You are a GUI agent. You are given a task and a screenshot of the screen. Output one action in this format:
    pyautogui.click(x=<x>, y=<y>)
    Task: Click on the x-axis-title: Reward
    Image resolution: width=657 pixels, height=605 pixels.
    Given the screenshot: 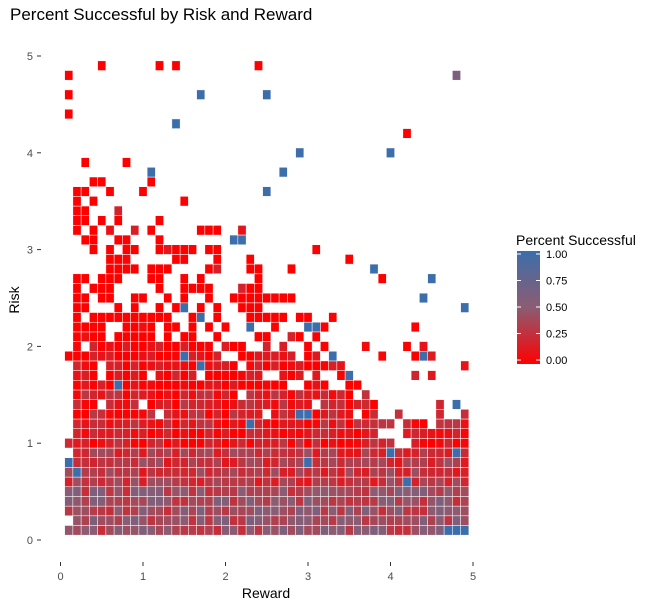 What is the action you would take?
    pyautogui.click(x=266, y=593)
    